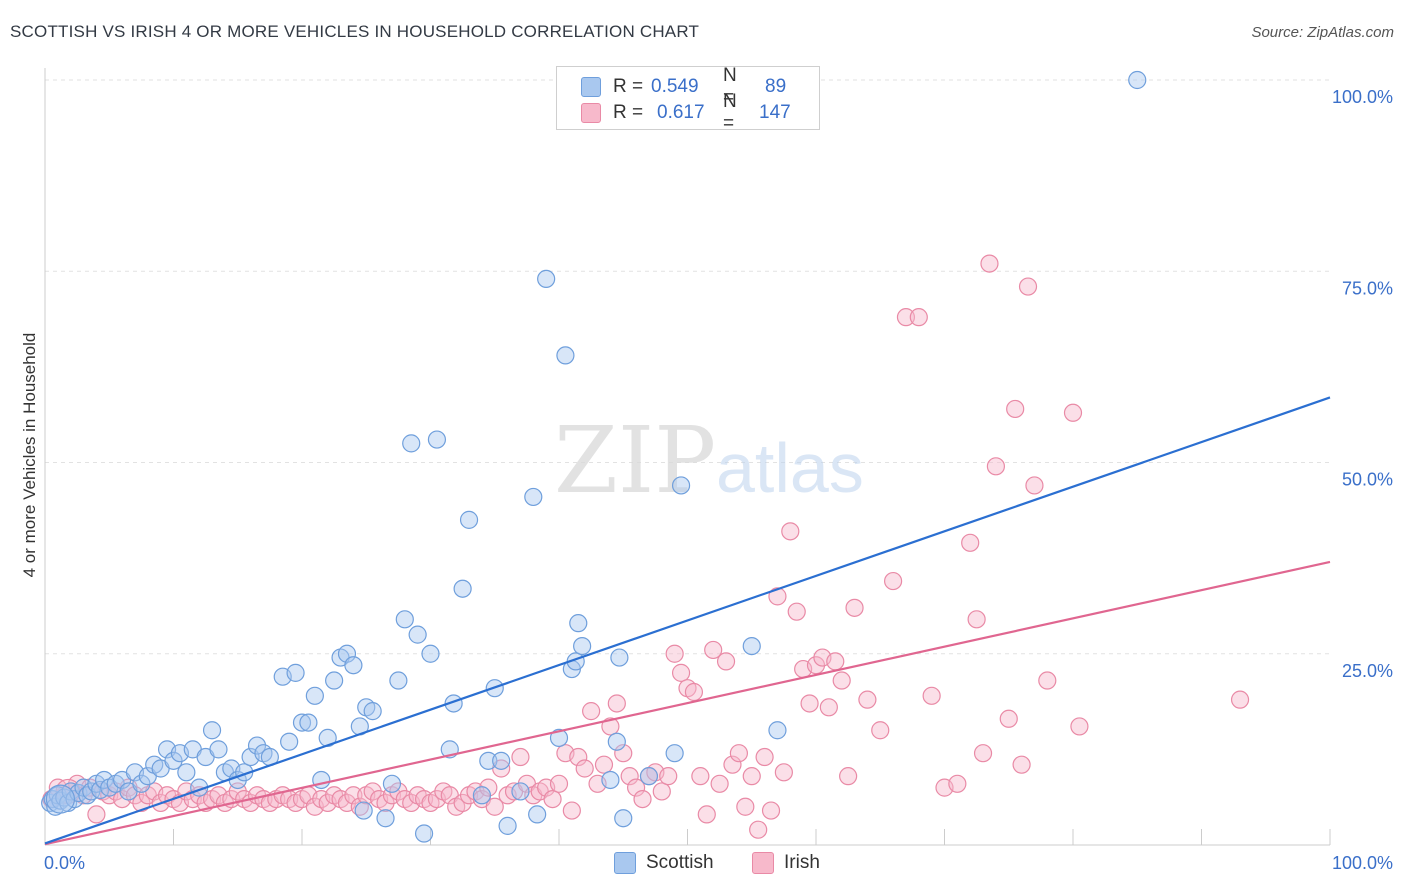  Describe the element at coordinates (686, 112) in the screenshot. I see `legend-row-irish: R = 0.617 N = 147` at that location.